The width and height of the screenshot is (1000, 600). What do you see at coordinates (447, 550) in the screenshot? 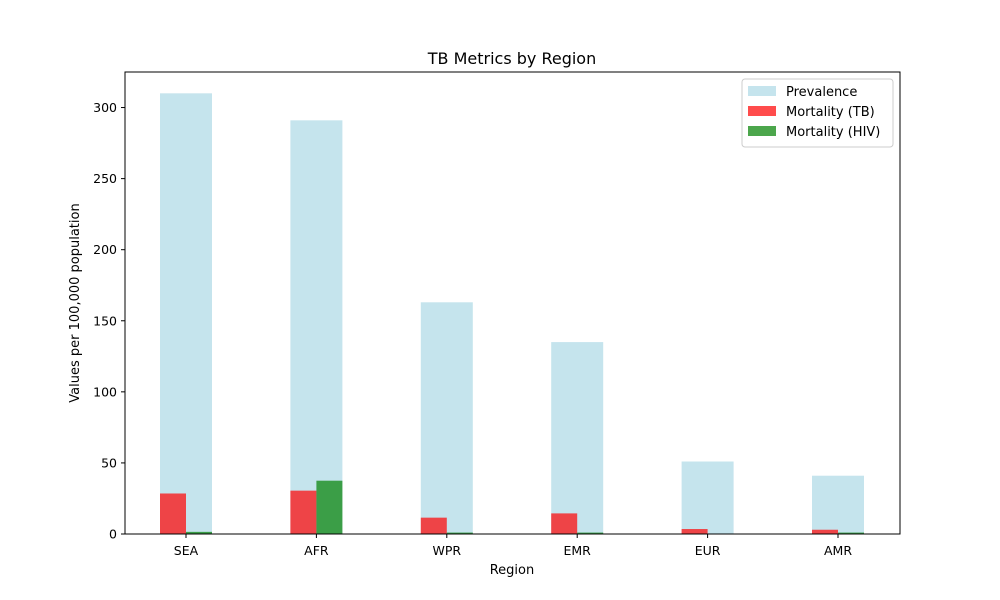
I see `x-tick-label: WPR` at bounding box center [447, 550].